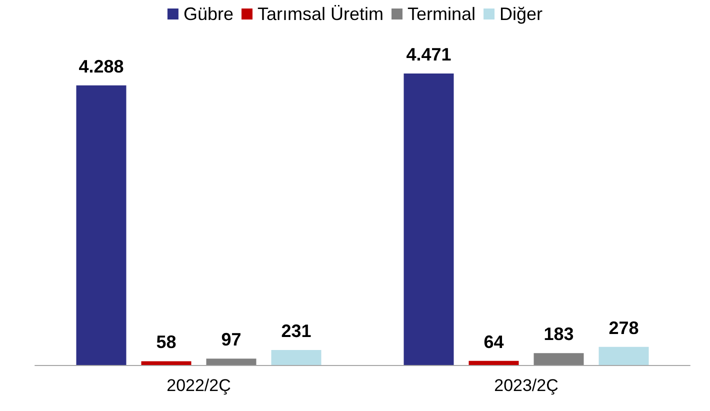  What do you see at coordinates (296, 330) in the screenshot?
I see `data-label: 231` at bounding box center [296, 330].